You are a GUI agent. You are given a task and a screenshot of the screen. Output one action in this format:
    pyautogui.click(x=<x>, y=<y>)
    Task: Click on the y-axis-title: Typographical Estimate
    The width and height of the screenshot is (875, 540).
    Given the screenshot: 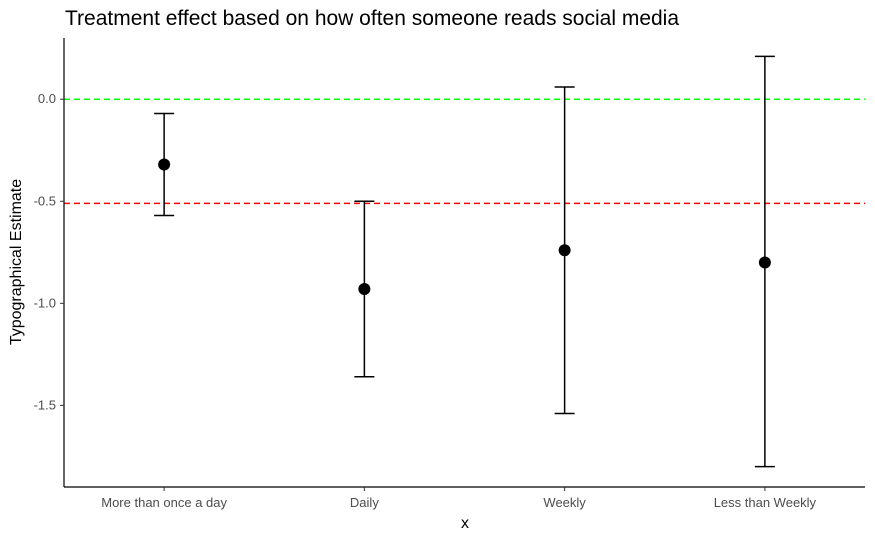 What is the action you would take?
    pyautogui.click(x=16, y=262)
    